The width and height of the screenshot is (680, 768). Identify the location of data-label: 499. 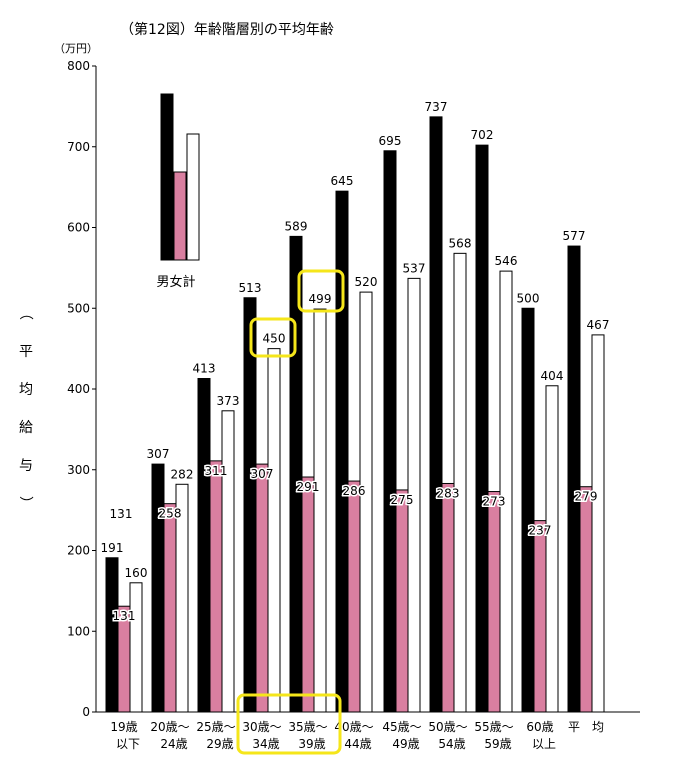
(320, 299).